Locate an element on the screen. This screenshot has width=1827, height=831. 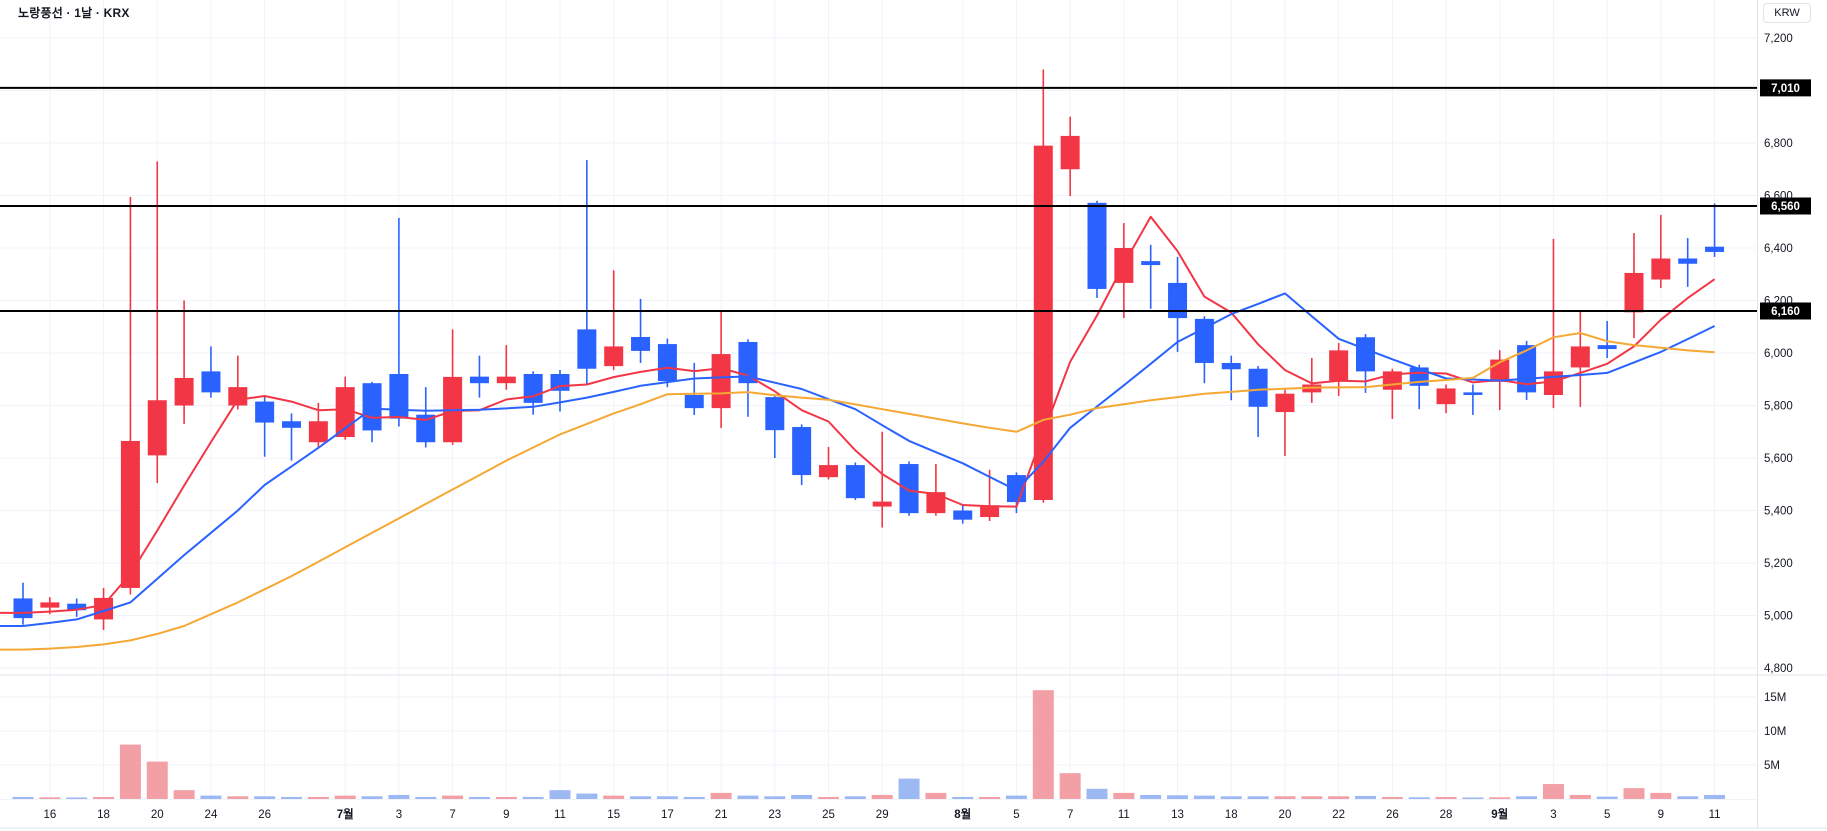
volume-axis-label: 10M is located at coordinates (1775, 732).